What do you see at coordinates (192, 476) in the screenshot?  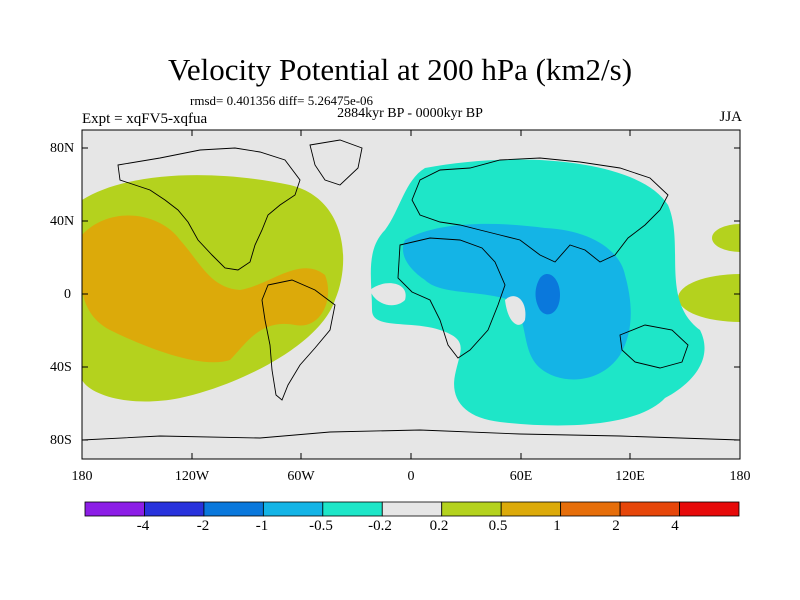 I see `lon-label-120w: 120W` at bounding box center [192, 476].